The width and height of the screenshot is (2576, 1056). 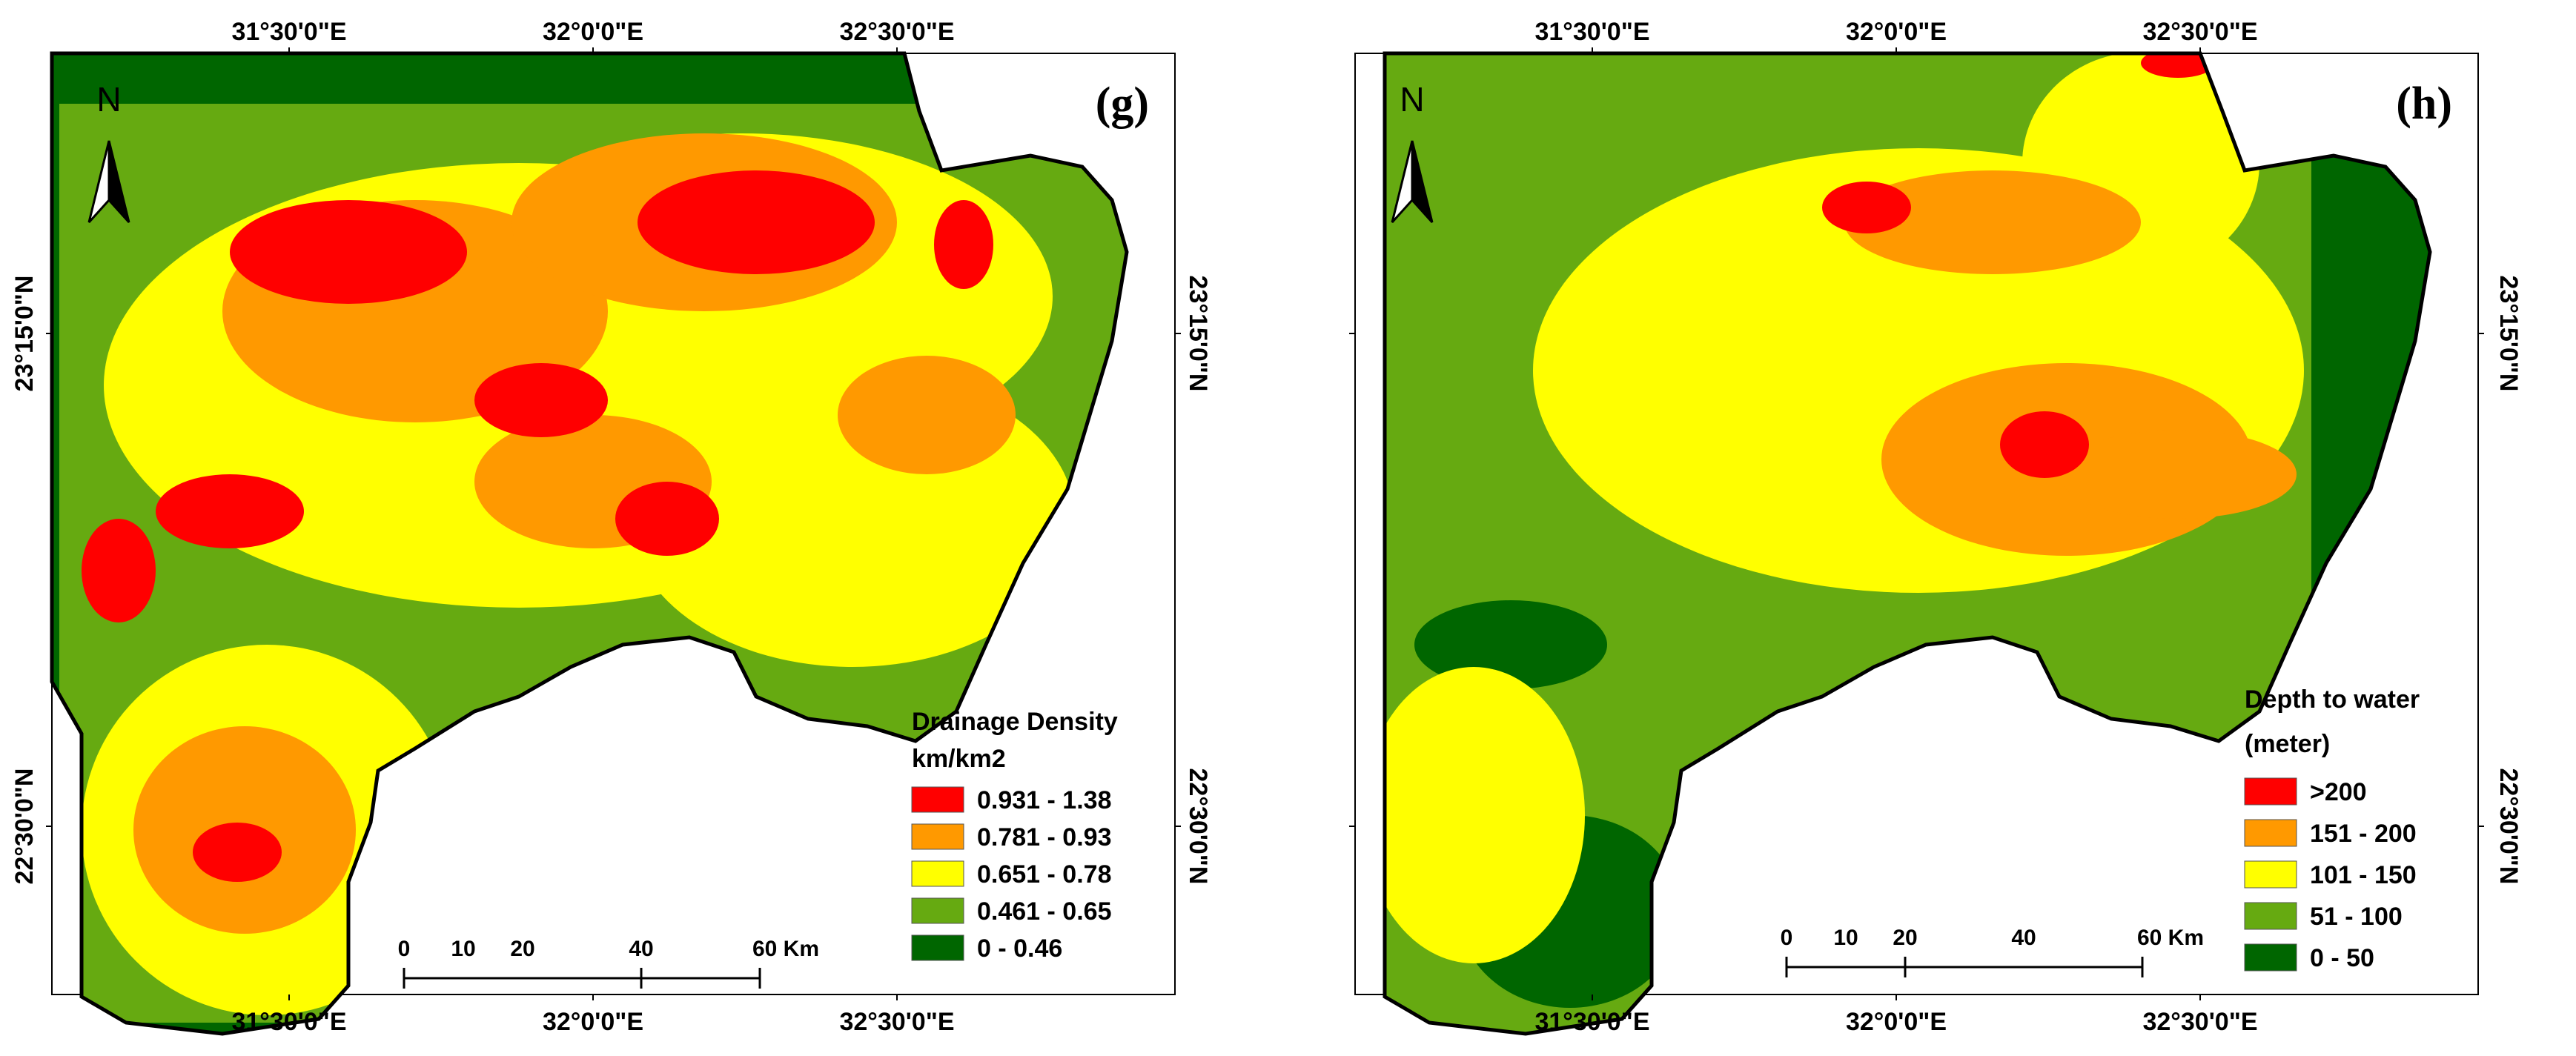 What do you see at coordinates (1044, 837) in the screenshot?
I see `legend-label-2: 0.781 - 0.93` at bounding box center [1044, 837].